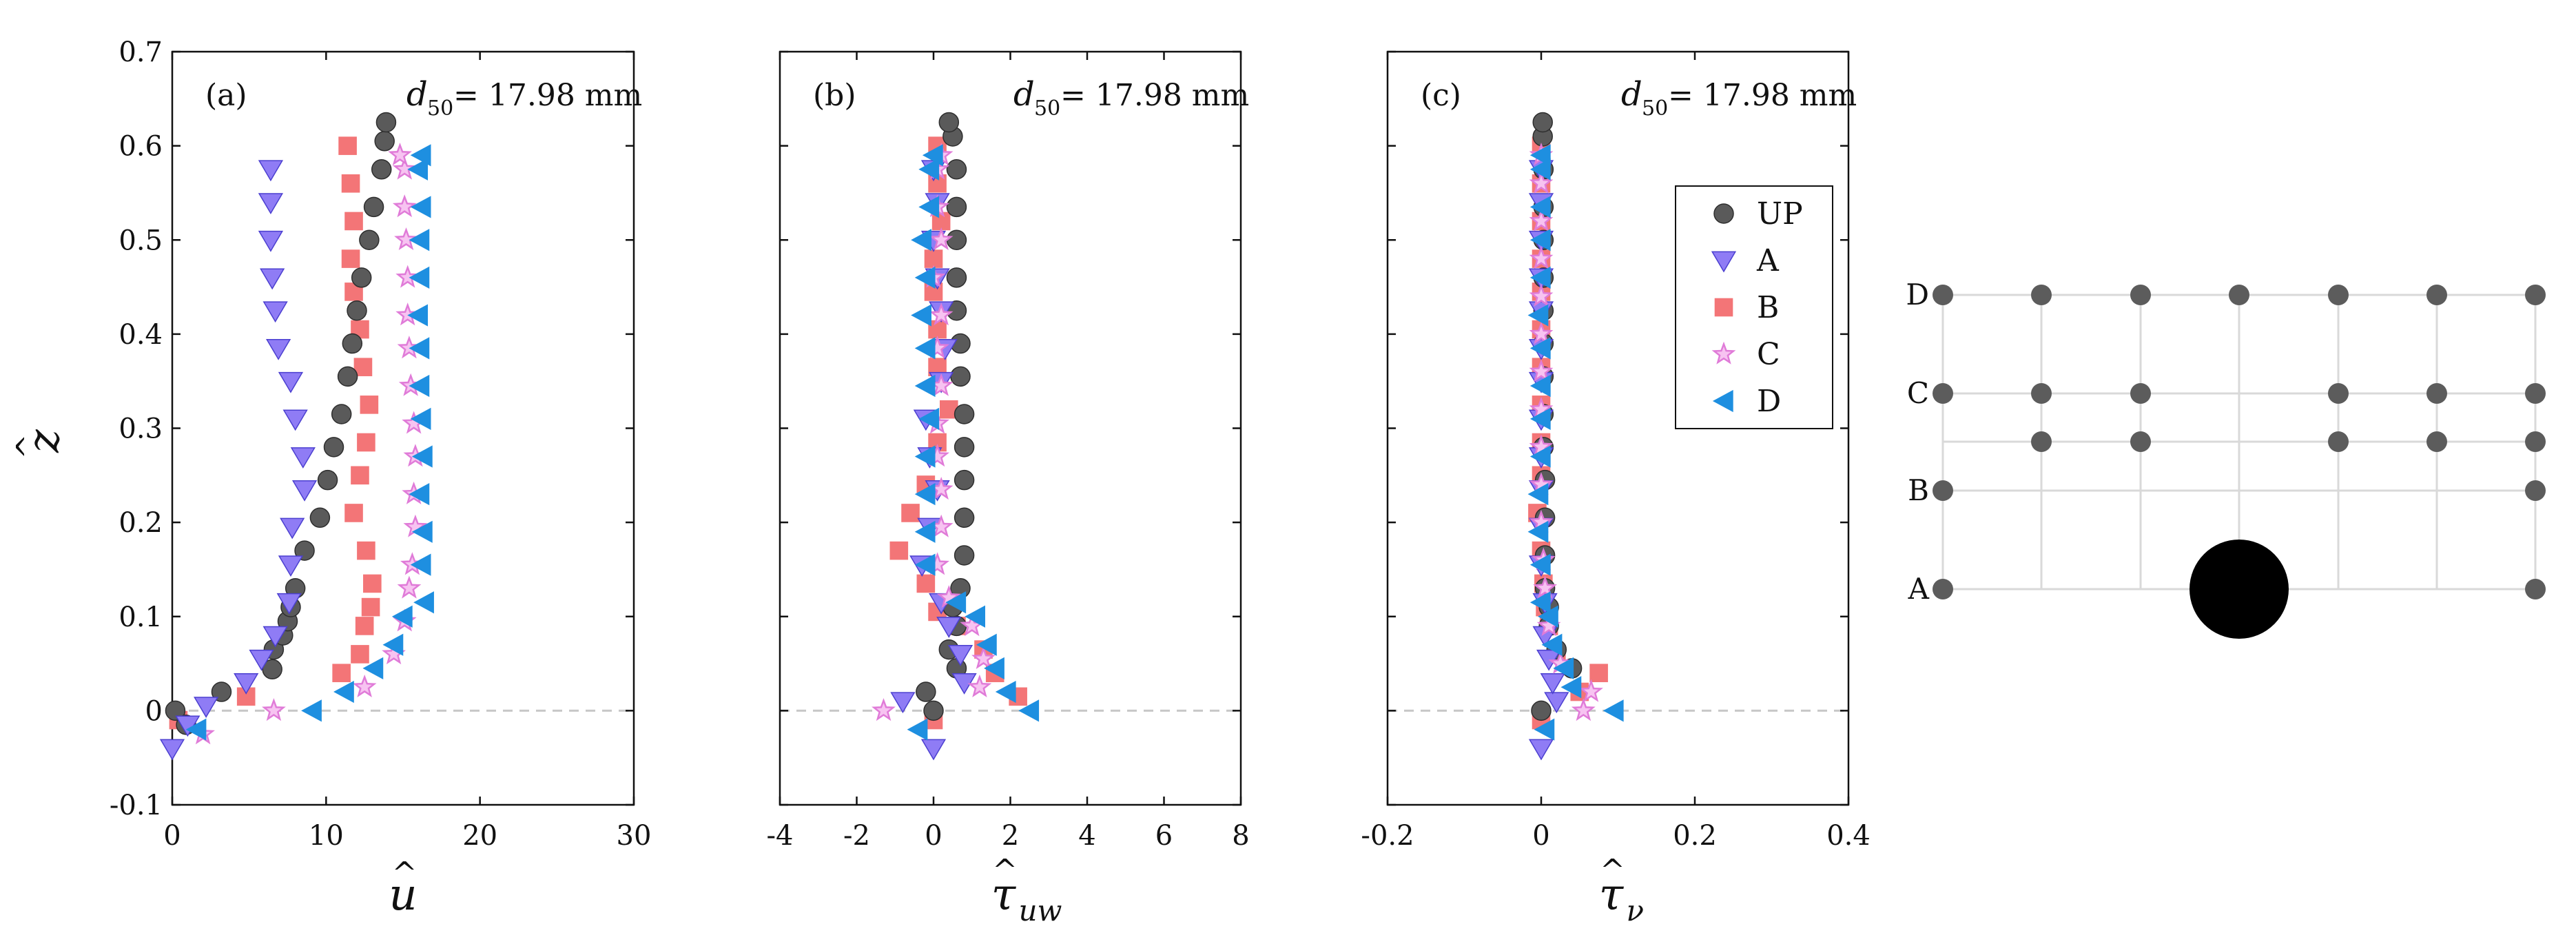 This screenshot has height=944, width=2576. What do you see at coordinates (1636, 910) in the screenshot?
I see `x-axis-label-subscript: ν` at bounding box center [1636, 910].